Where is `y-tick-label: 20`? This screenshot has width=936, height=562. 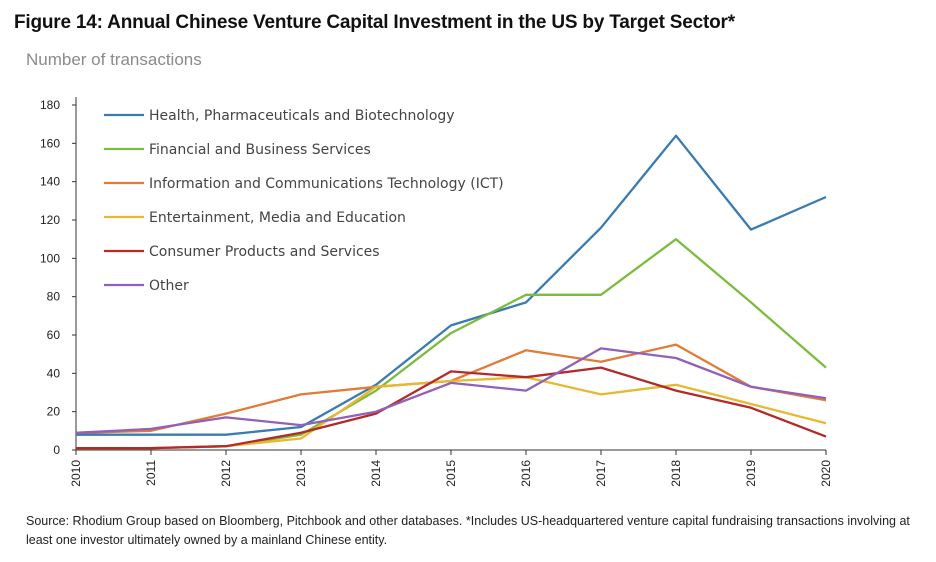 y-tick-label: 20 is located at coordinates (54, 412).